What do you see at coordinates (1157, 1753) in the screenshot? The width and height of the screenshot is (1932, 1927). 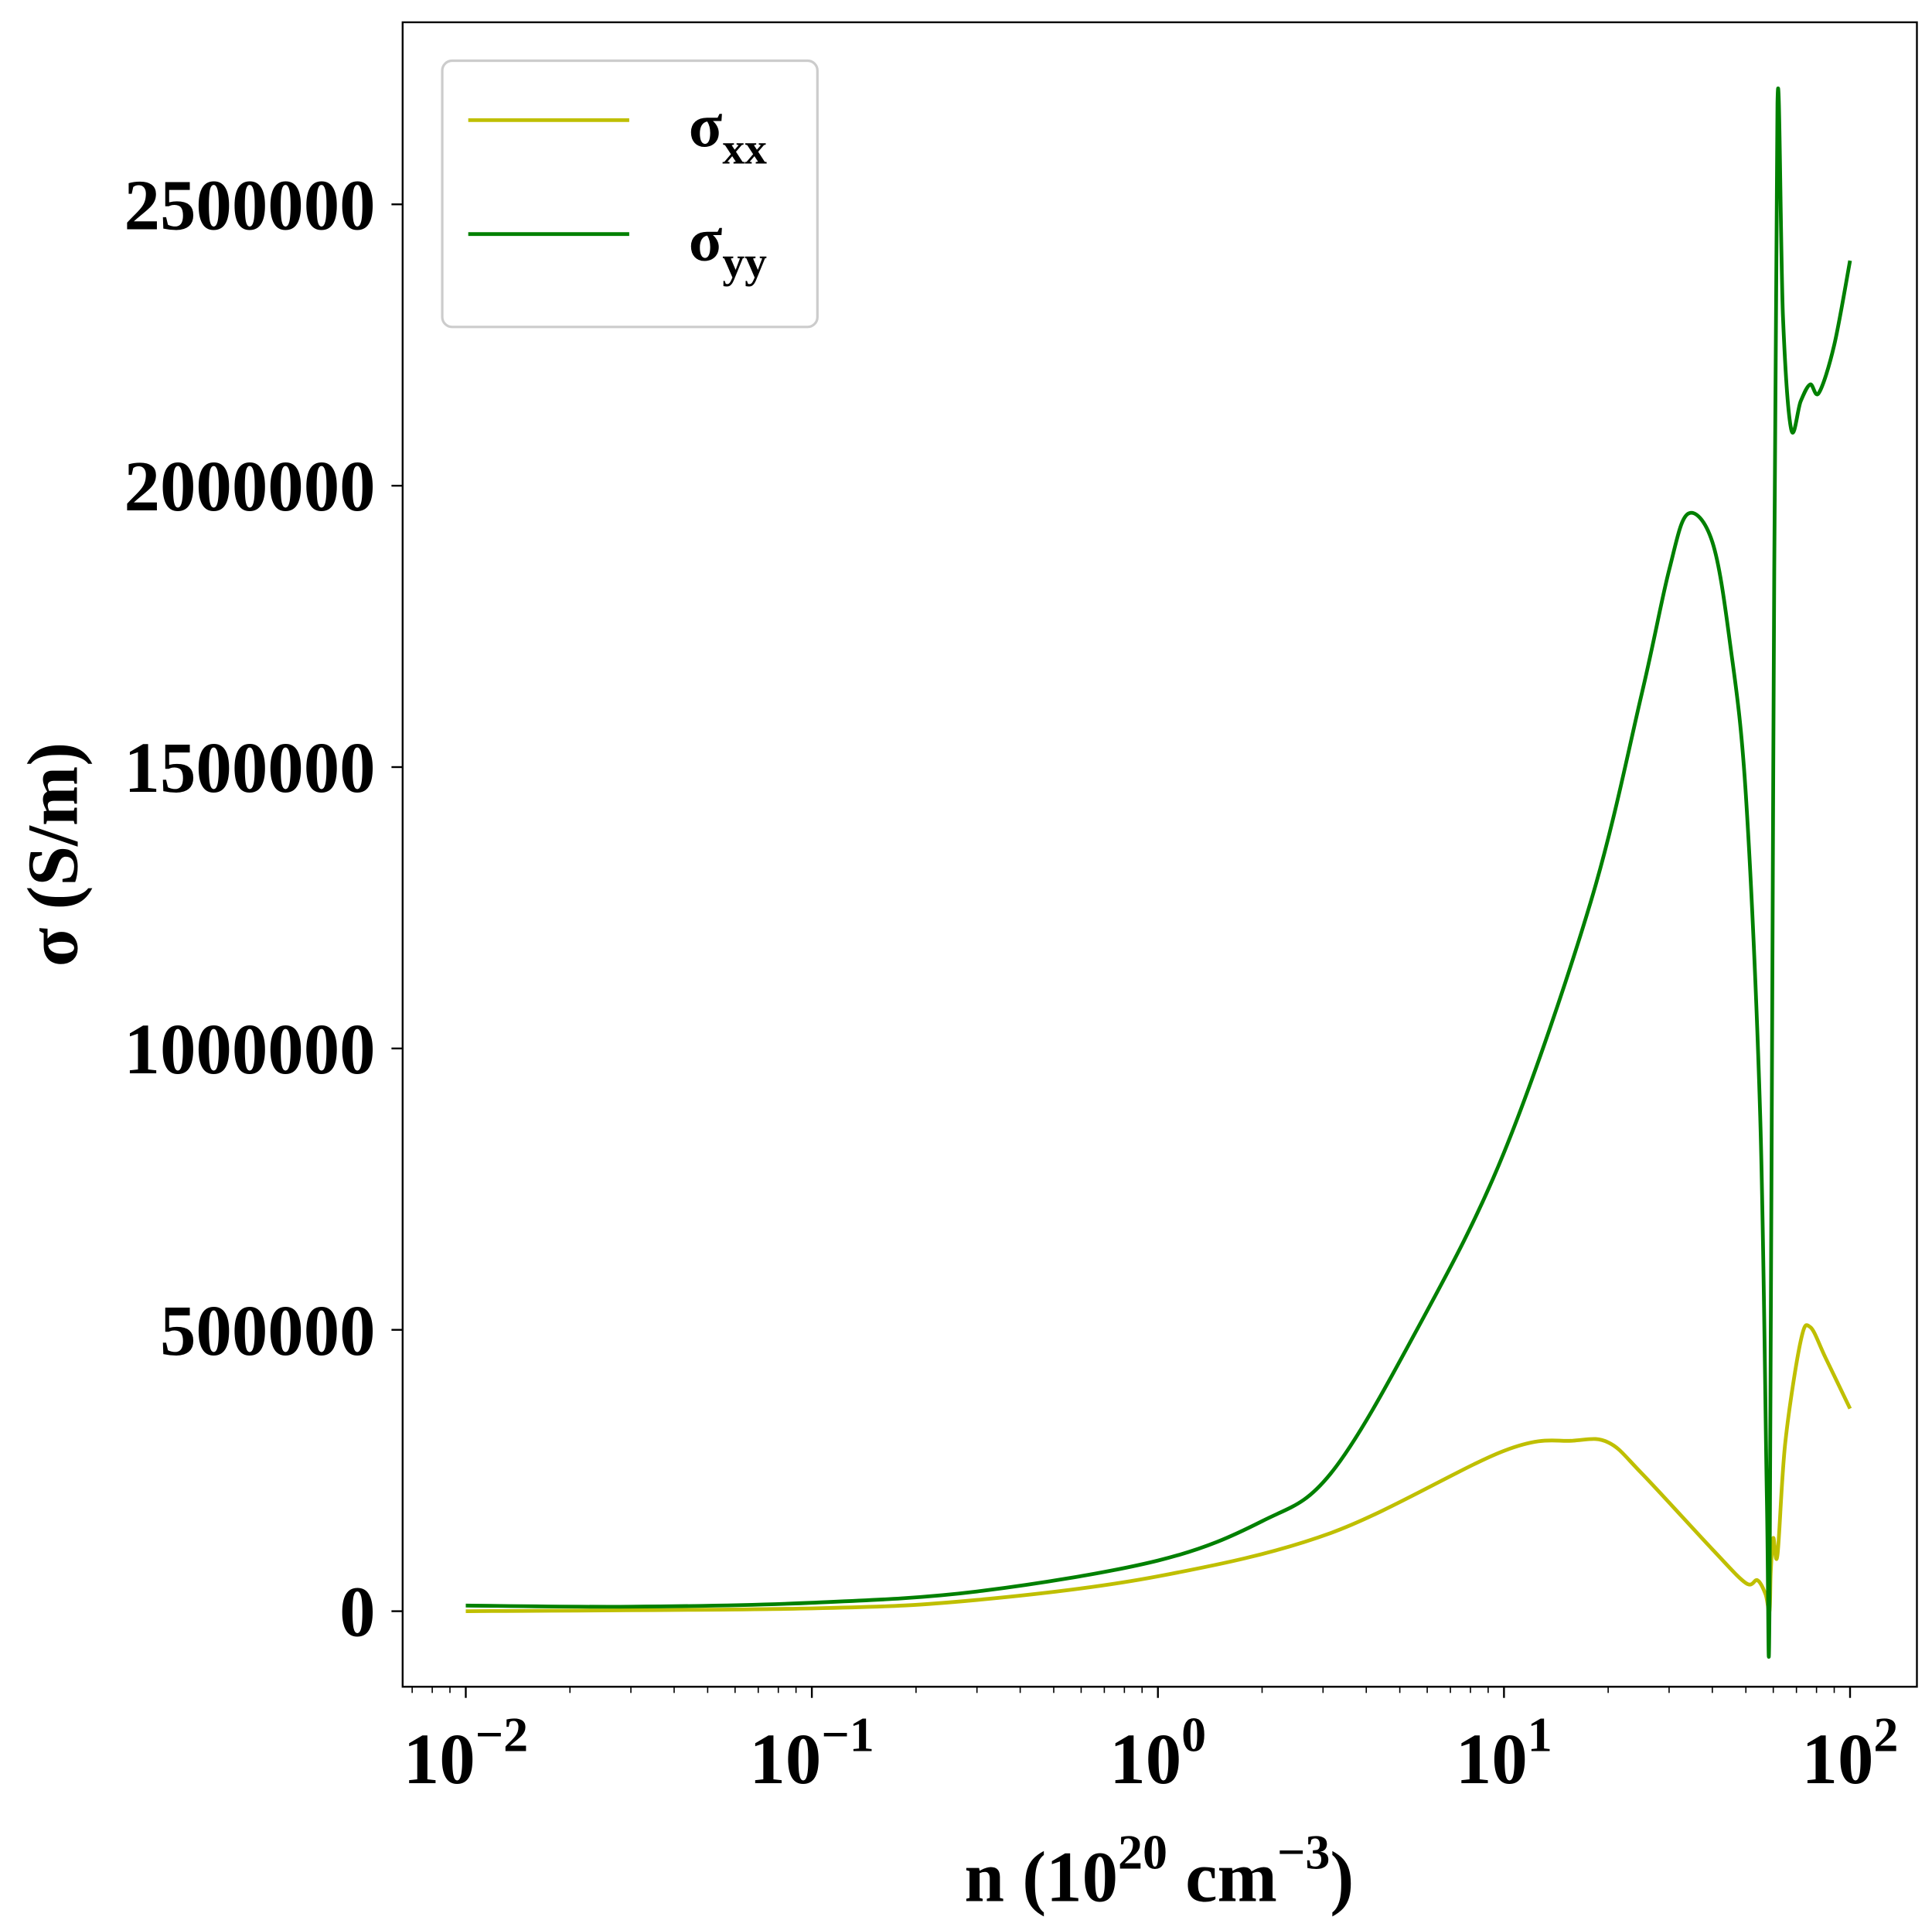 I see `x-tick-label: 10⁰` at bounding box center [1157, 1753].